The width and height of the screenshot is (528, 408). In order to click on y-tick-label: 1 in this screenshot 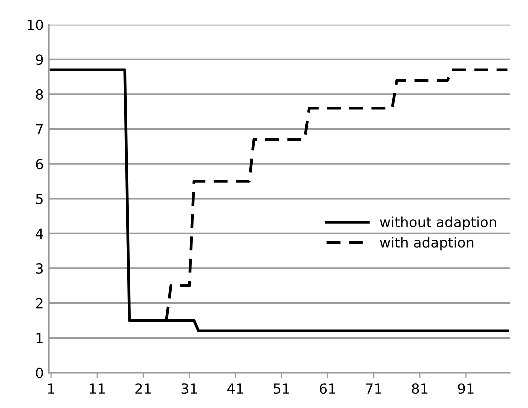, I will do `click(39, 338)`.